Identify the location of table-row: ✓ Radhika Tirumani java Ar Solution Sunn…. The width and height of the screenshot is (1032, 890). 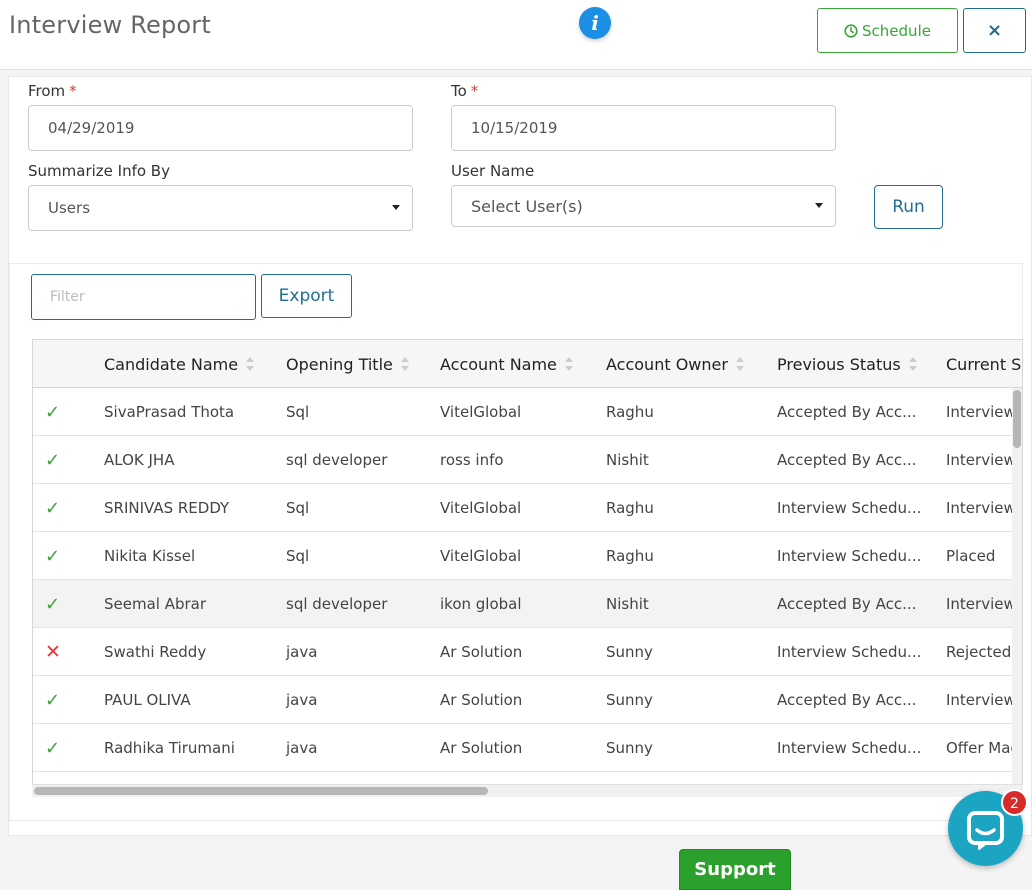
(527, 748).